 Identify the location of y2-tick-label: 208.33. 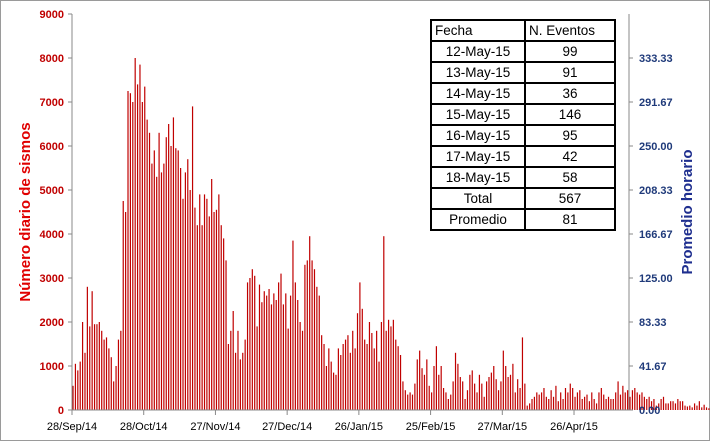
(656, 191).